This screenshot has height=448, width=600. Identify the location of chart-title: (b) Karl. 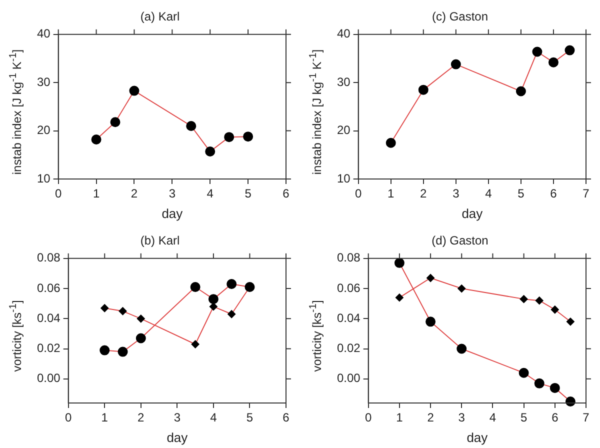
(160, 241).